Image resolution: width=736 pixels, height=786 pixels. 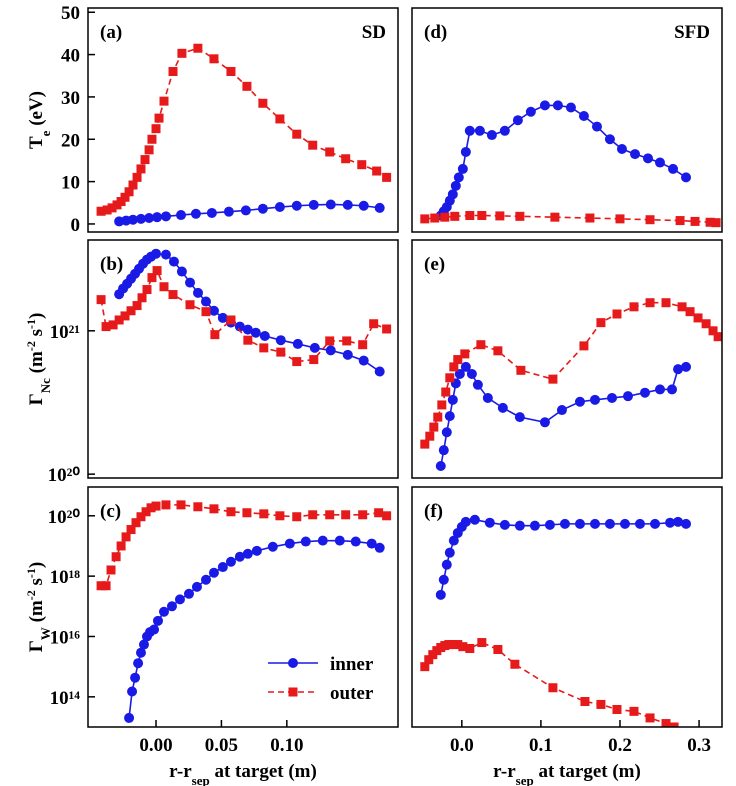 What do you see at coordinates (36, 399) in the screenshot?
I see `text-part: Γ` at bounding box center [36, 399].